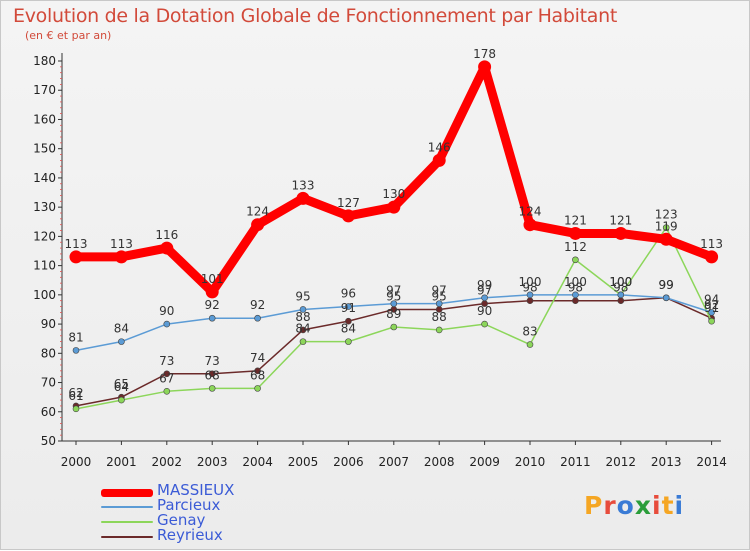  What do you see at coordinates (121, 329) in the screenshot?
I see `data-label-parcieux: 84` at bounding box center [121, 329].